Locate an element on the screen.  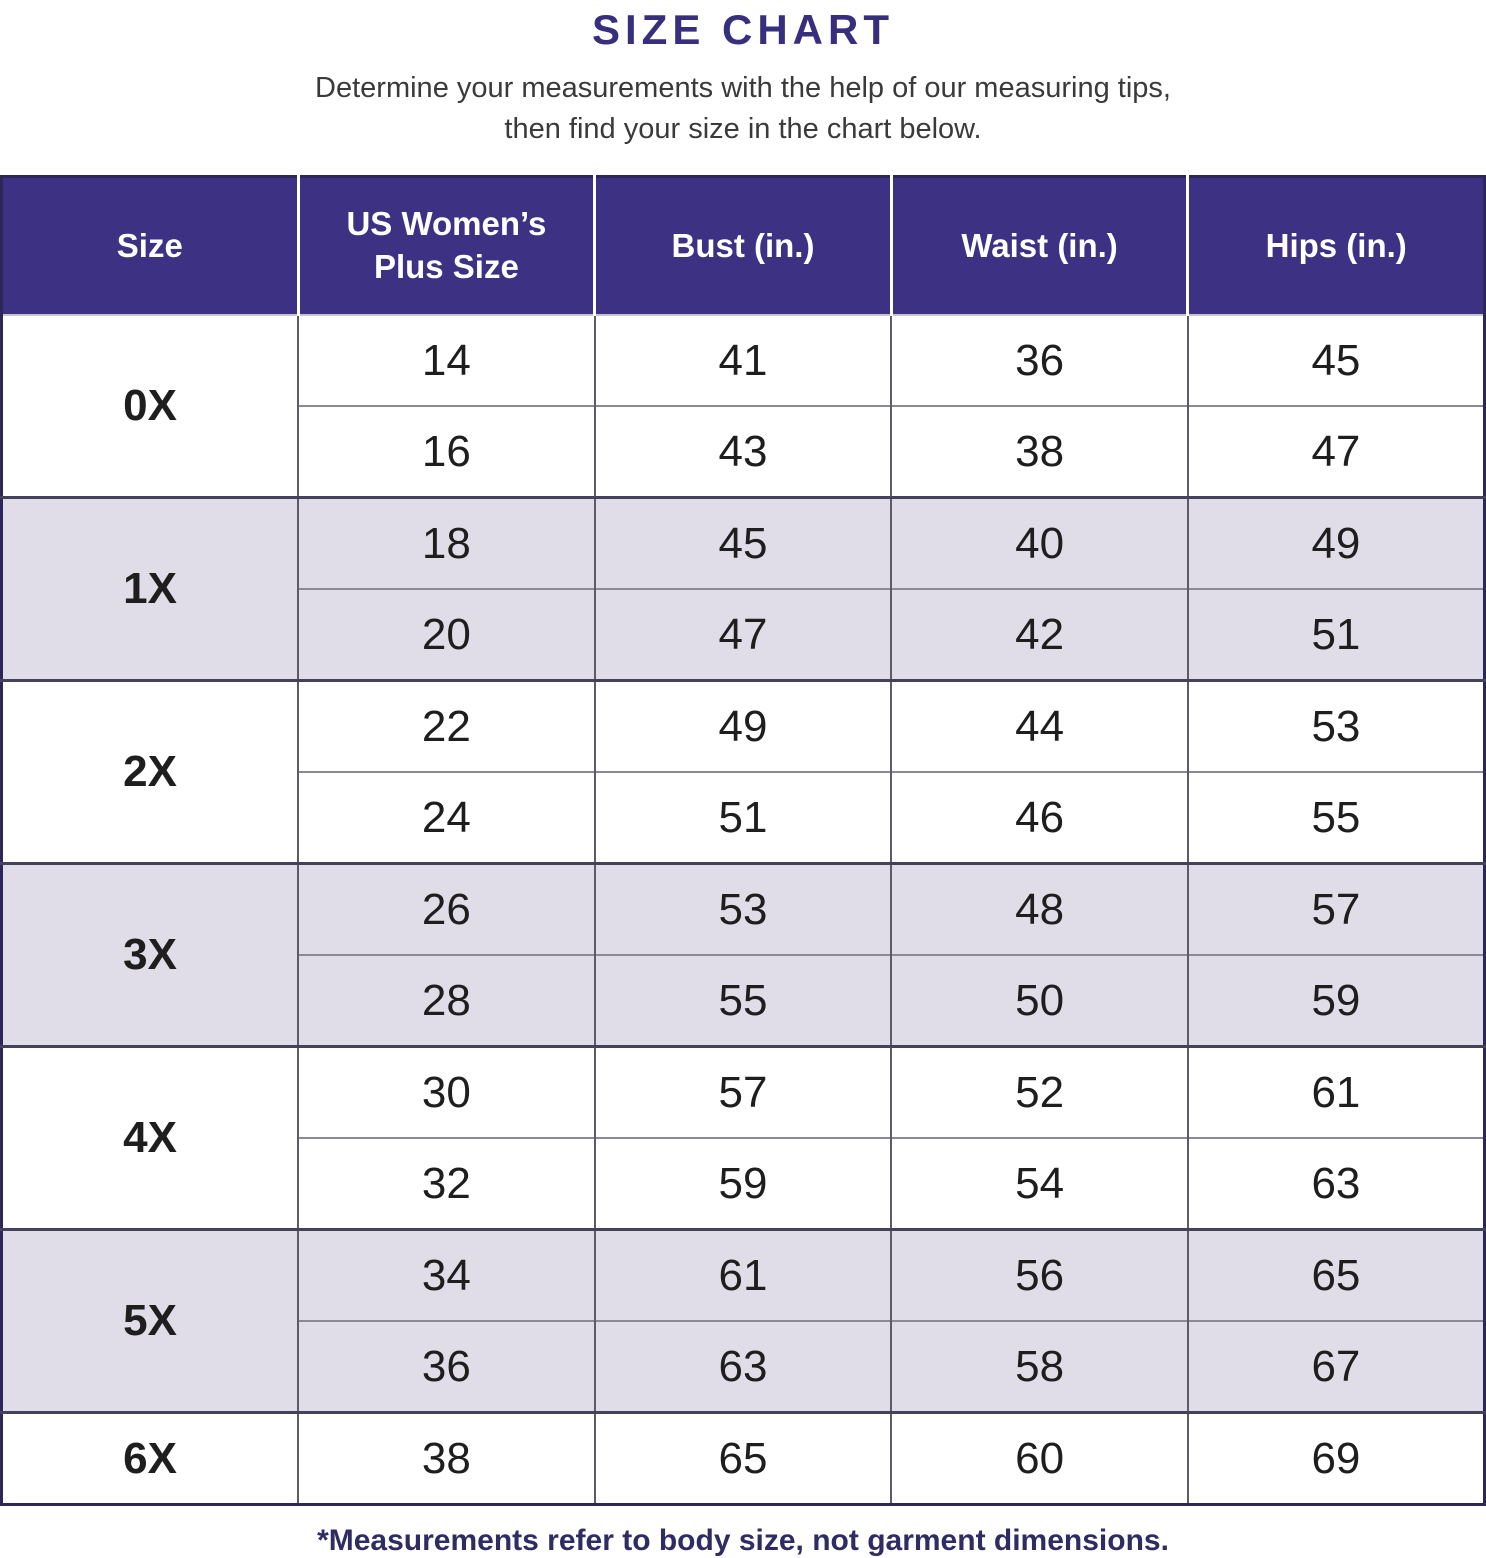
column-header: Size is located at coordinates (150, 246).